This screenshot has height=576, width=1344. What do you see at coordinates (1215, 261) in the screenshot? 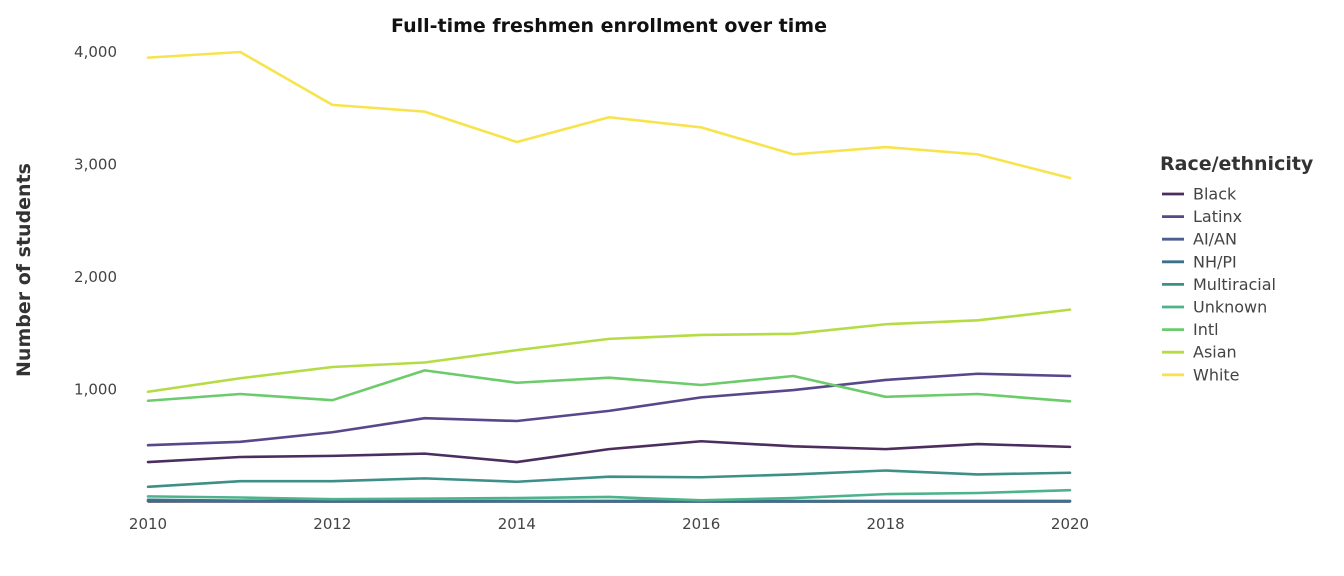
I see `legend-label-nh-pi: NH/PI` at bounding box center [1215, 261].